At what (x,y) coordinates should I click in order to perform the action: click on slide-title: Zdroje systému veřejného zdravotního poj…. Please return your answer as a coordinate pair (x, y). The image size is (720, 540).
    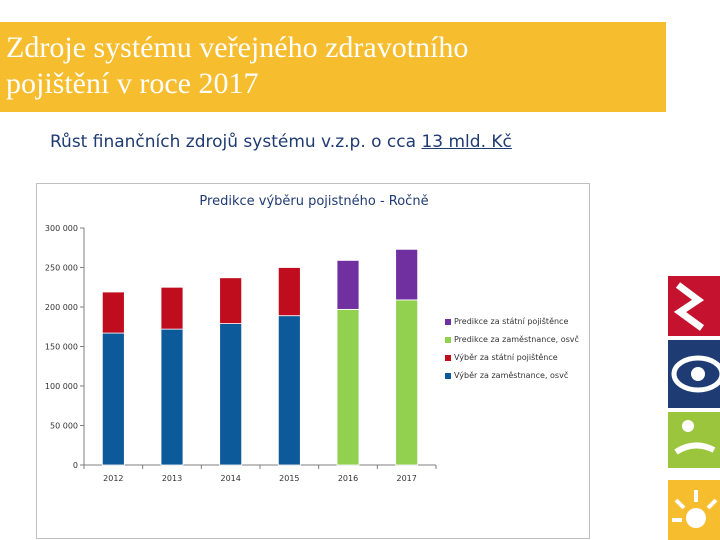
    Looking at the image, I should click on (237, 65).